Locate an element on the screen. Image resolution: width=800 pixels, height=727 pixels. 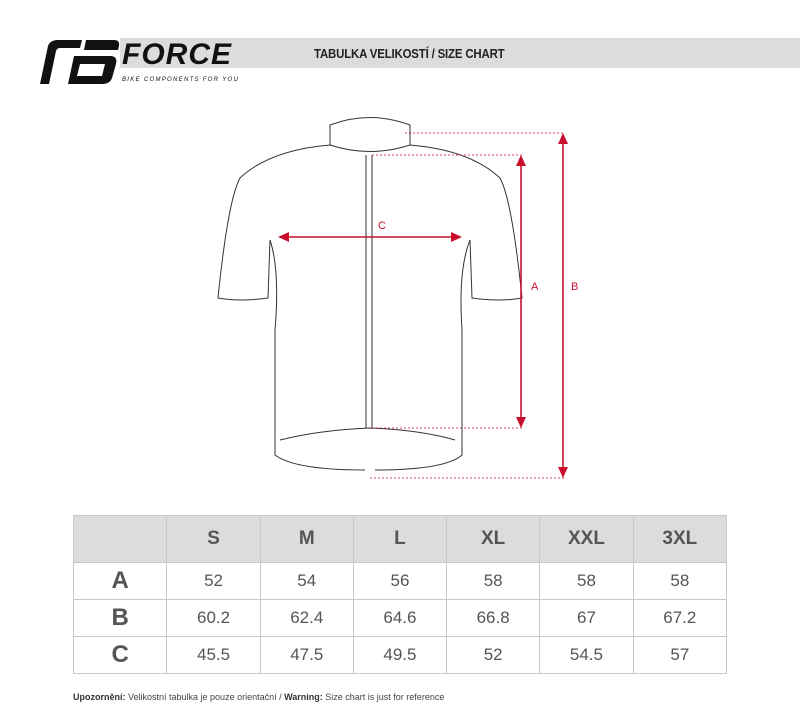
size-col: S is located at coordinates (213, 539).